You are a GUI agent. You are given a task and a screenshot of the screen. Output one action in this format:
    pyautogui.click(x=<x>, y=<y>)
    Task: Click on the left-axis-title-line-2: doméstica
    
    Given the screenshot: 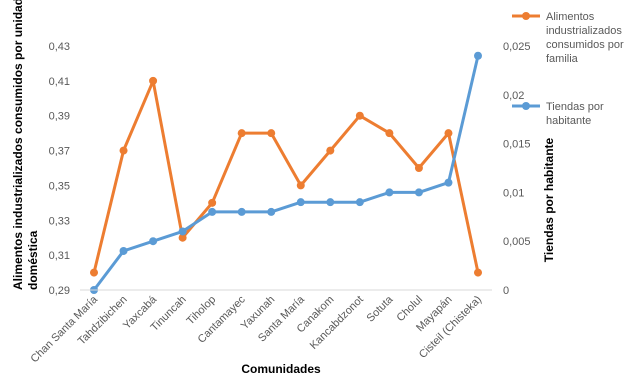 What is the action you would take?
    pyautogui.click(x=33, y=260)
    